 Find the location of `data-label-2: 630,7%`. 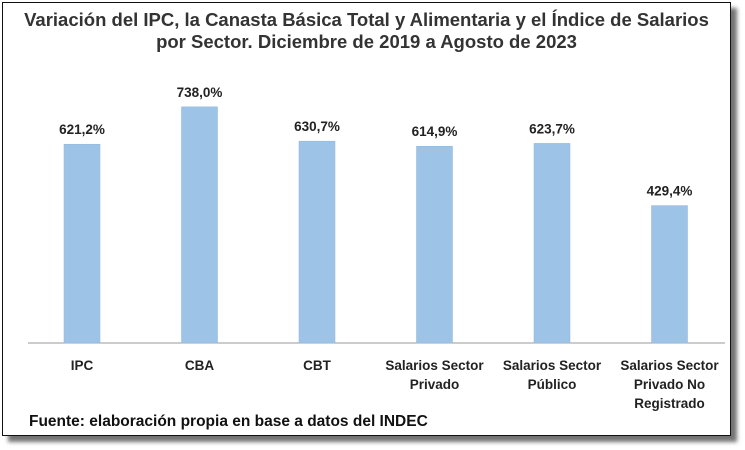

data-label-2: 630,7% is located at coordinates (317, 126).